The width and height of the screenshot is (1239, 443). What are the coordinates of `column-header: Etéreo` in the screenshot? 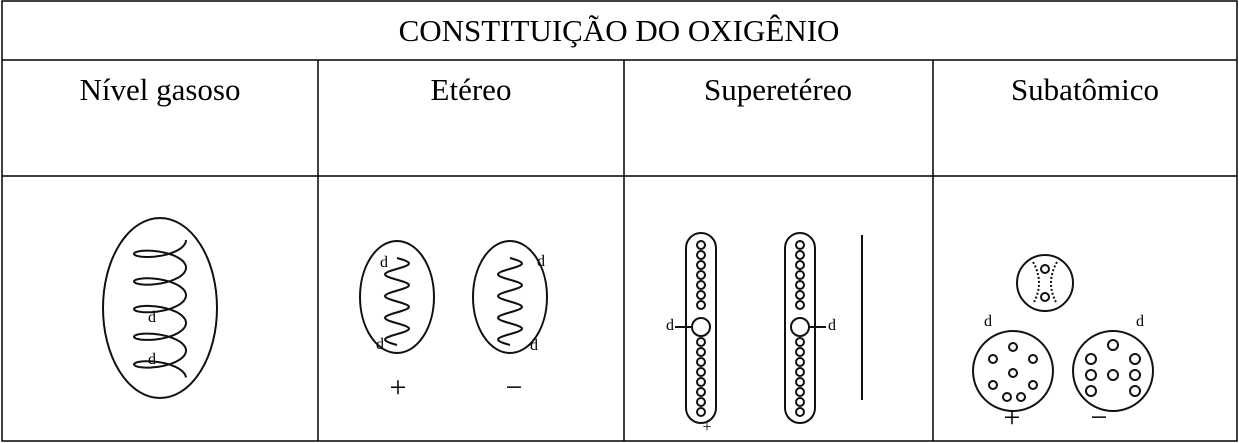 It's located at (471, 89).